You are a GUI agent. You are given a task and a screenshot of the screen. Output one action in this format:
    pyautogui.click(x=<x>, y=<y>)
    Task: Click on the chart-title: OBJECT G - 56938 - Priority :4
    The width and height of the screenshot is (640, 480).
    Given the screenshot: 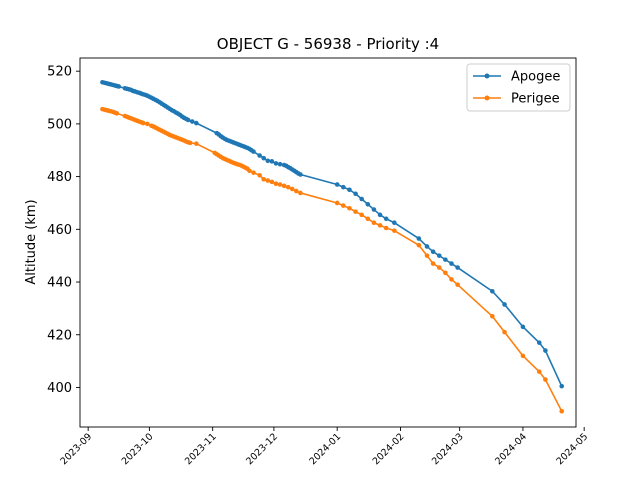 What is the action you would take?
    pyautogui.click(x=328, y=44)
    